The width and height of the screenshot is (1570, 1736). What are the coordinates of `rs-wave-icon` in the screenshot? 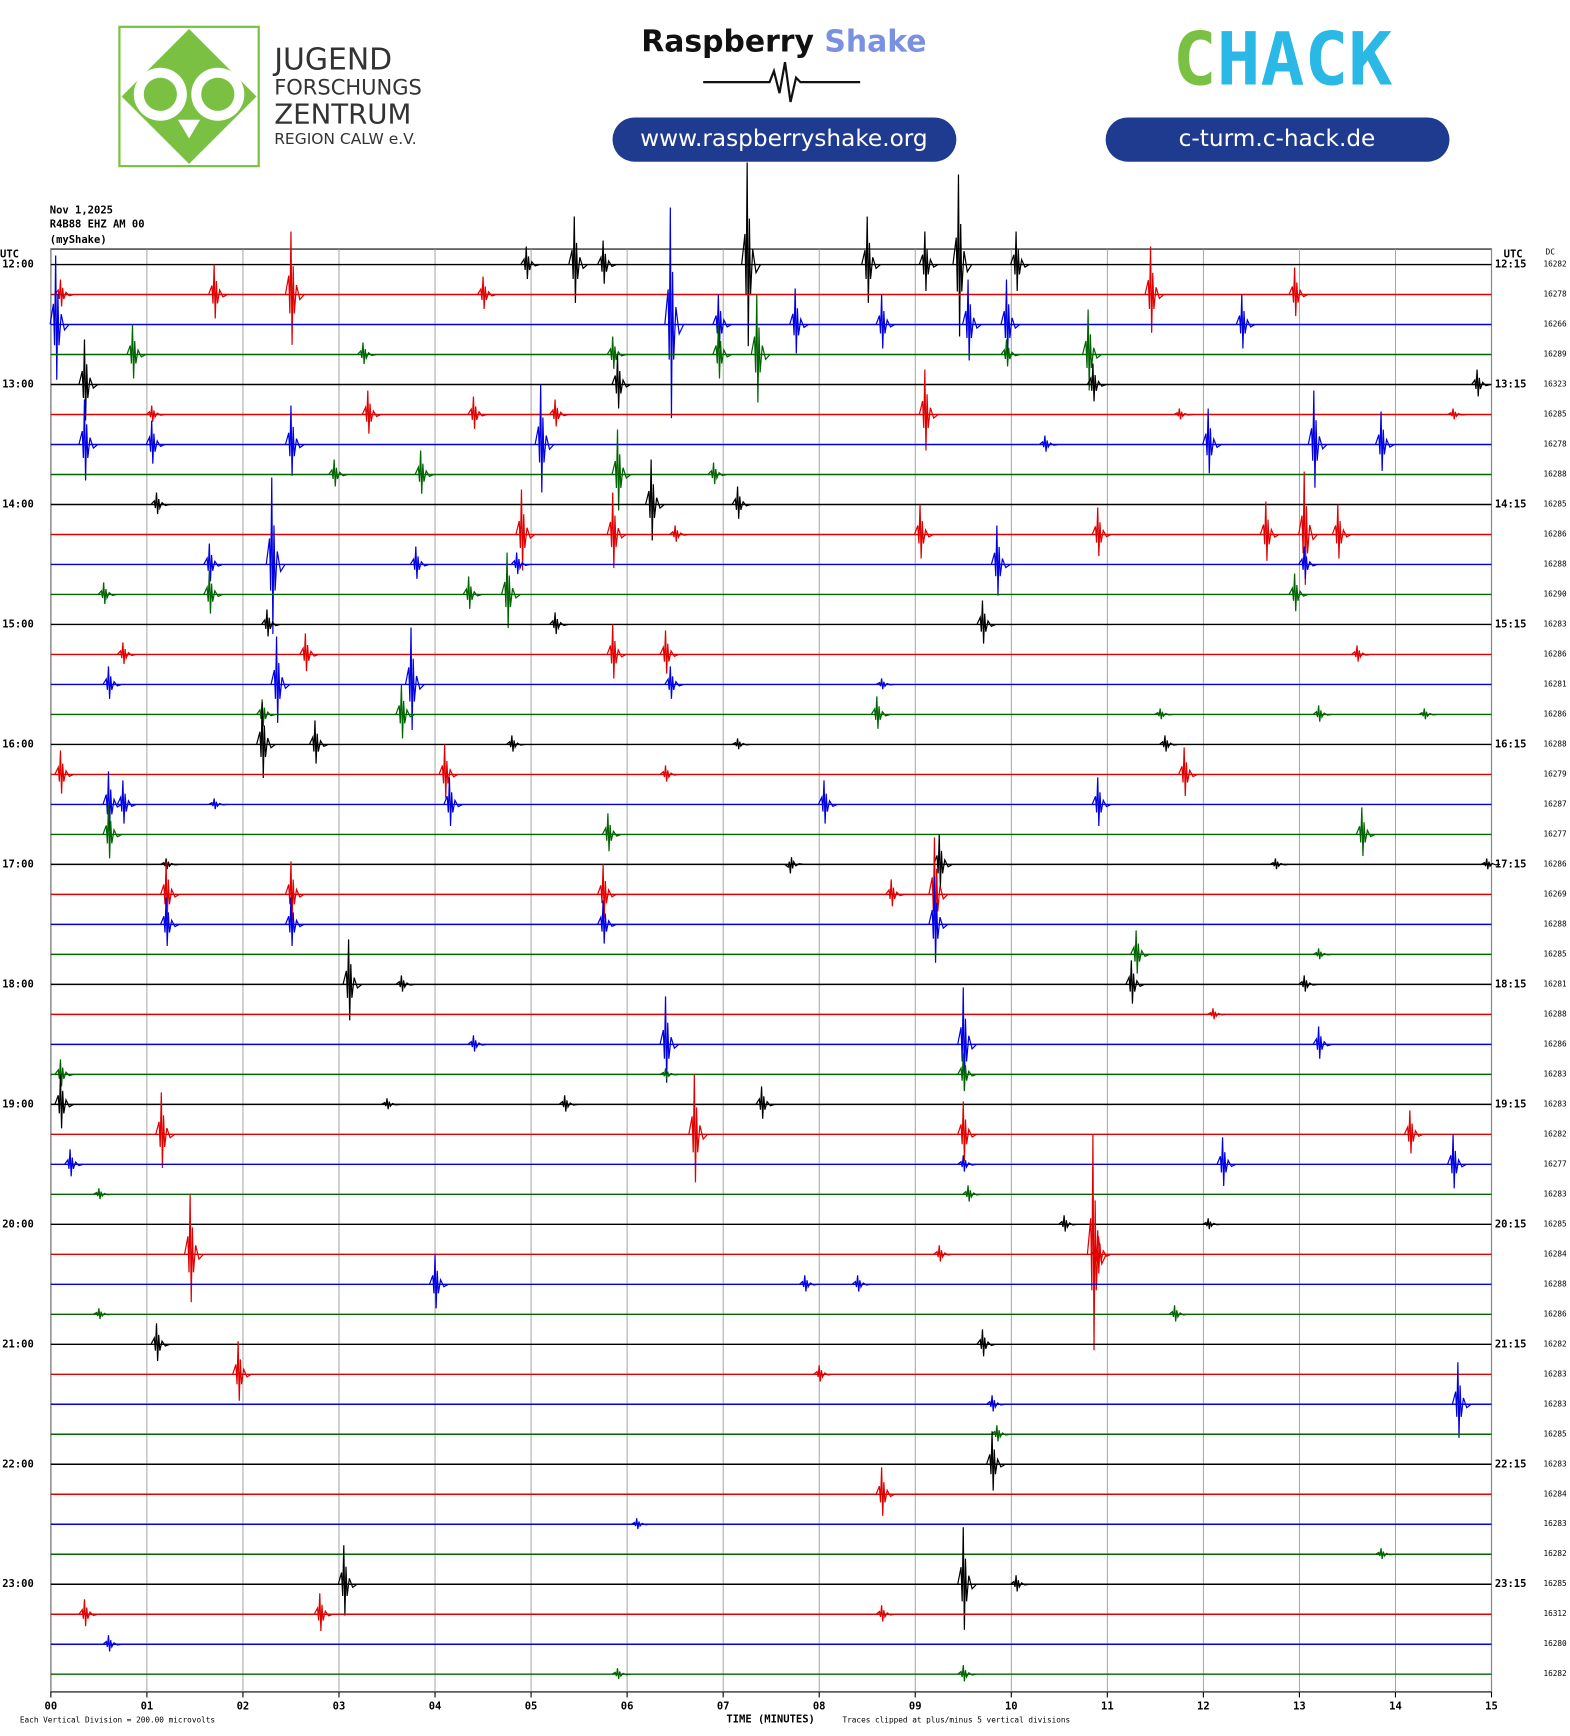 It's located at (782, 82).